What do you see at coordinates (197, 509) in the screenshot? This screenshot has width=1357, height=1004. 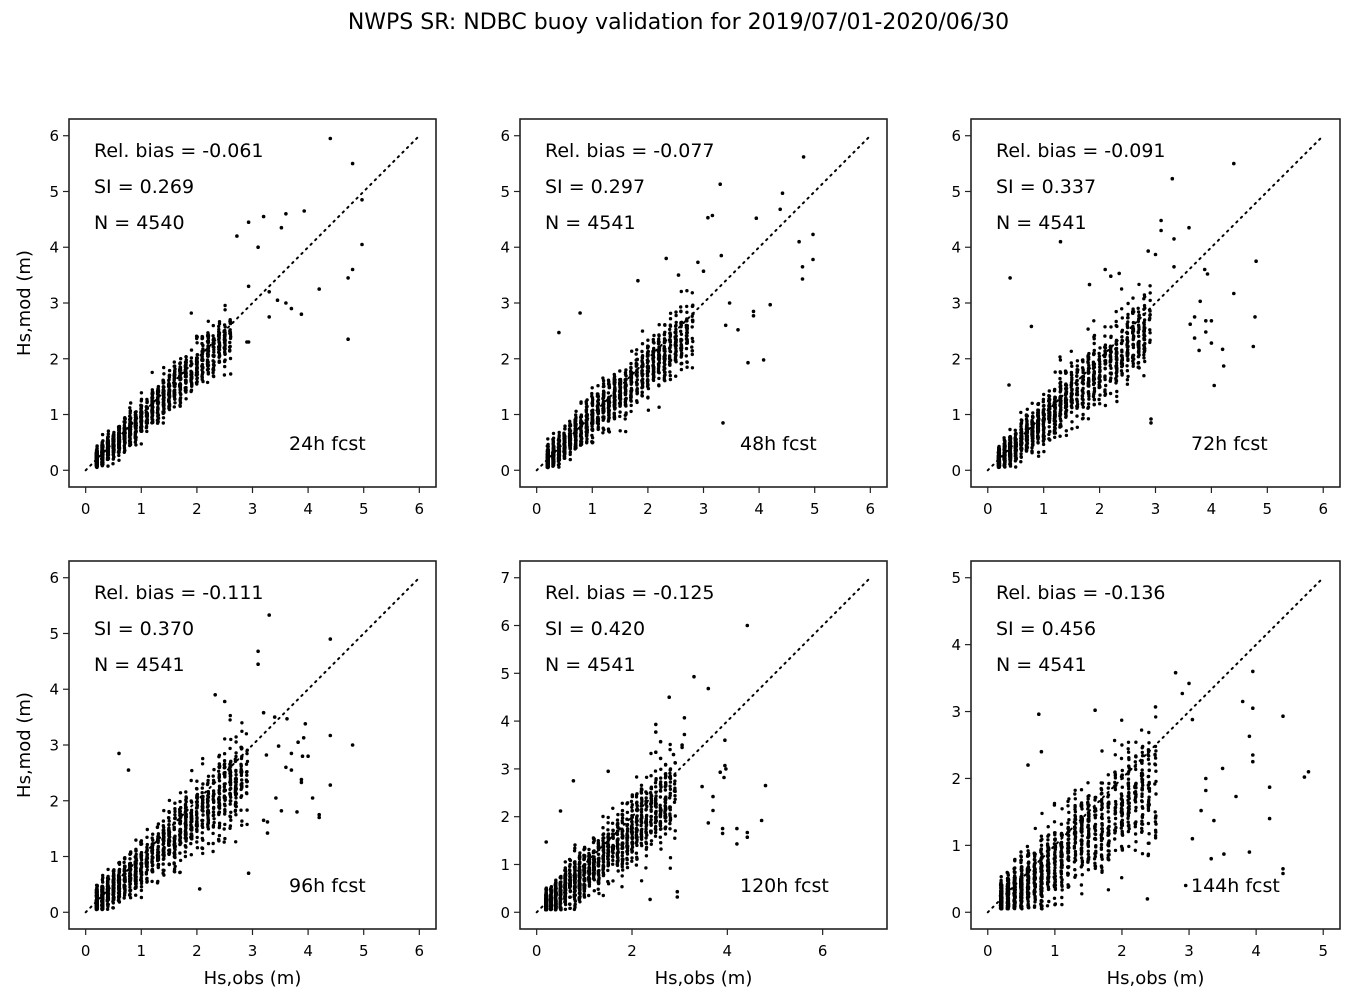 I see `x-tick-label: 2` at bounding box center [197, 509].